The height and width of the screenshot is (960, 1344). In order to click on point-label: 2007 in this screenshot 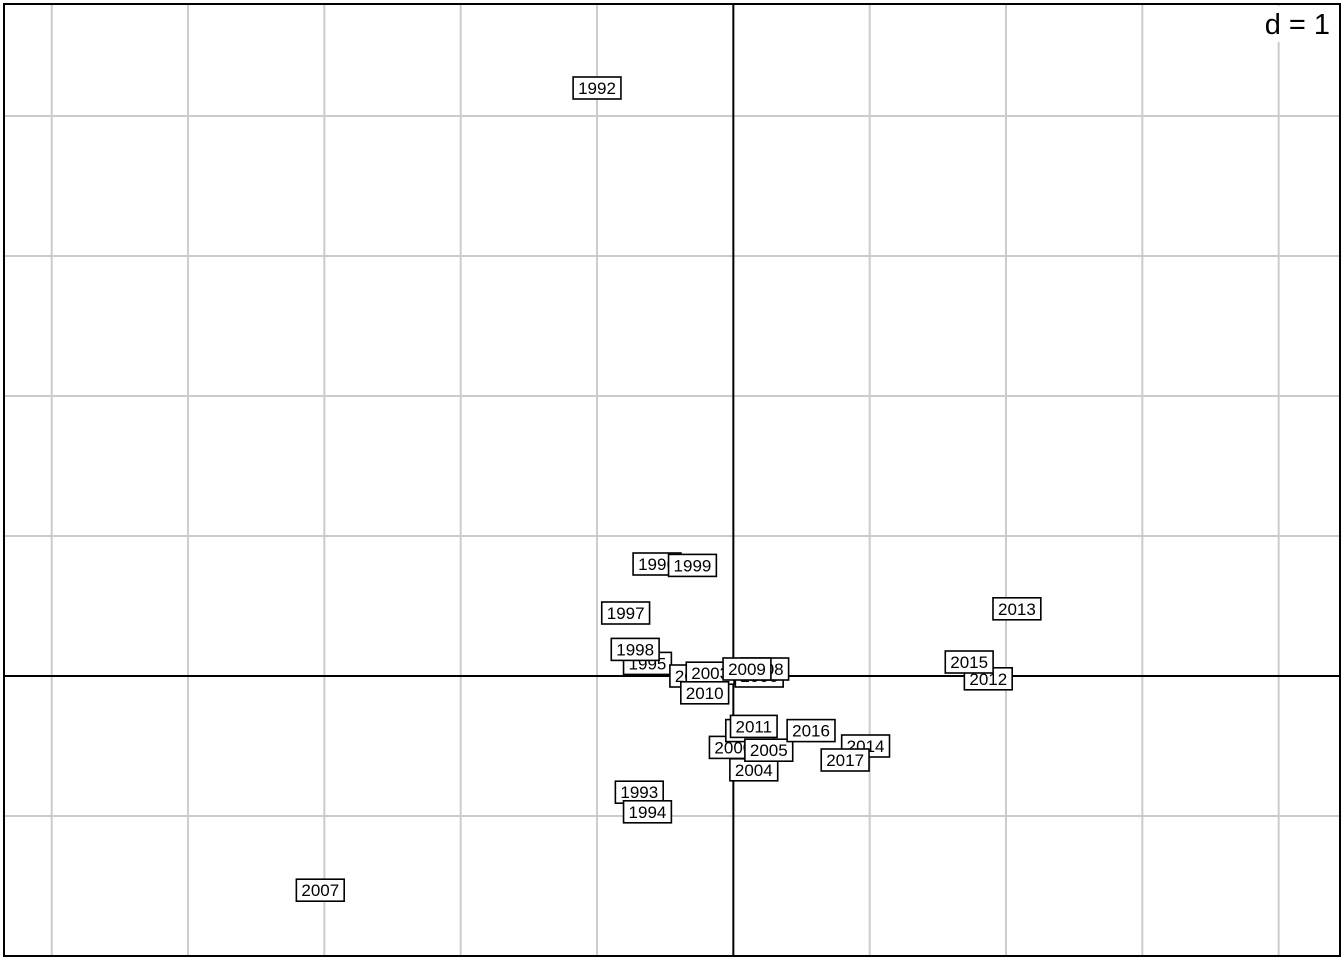, I will do `click(320, 890)`.